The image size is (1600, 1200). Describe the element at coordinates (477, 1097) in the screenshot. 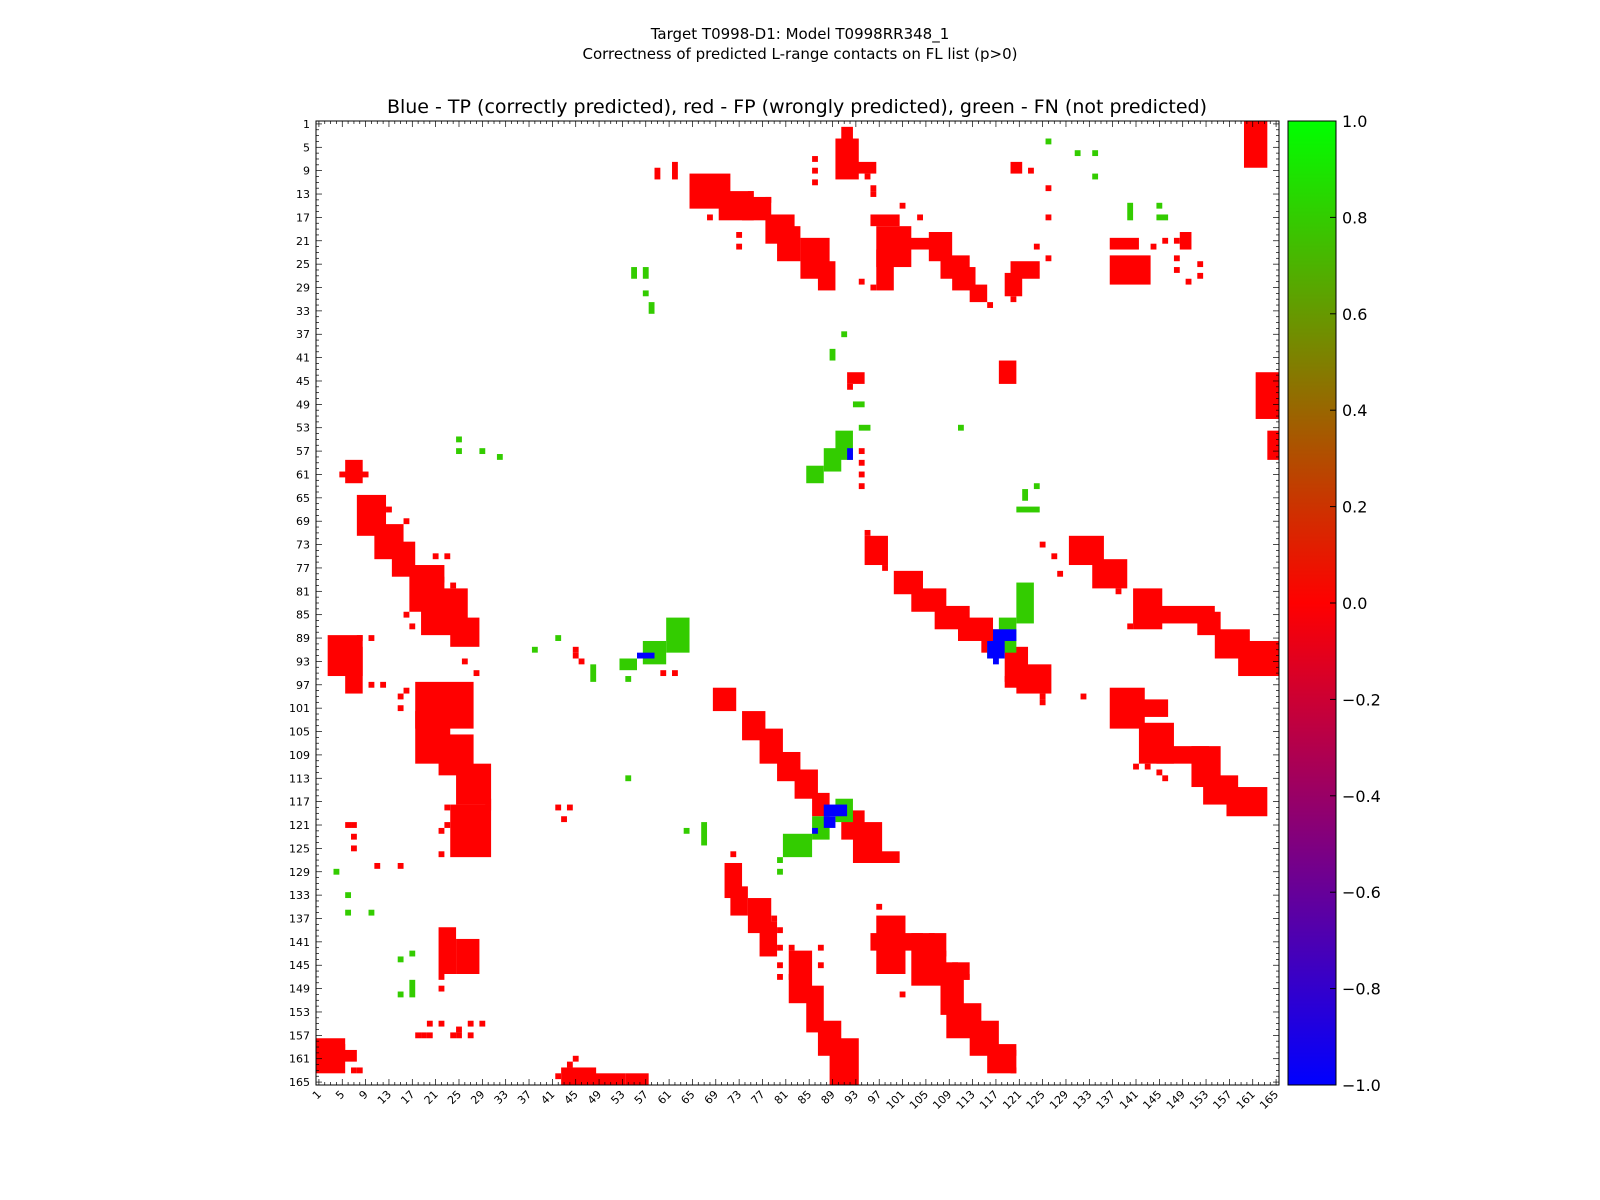

I see `x-tick-label: 29` at that location.